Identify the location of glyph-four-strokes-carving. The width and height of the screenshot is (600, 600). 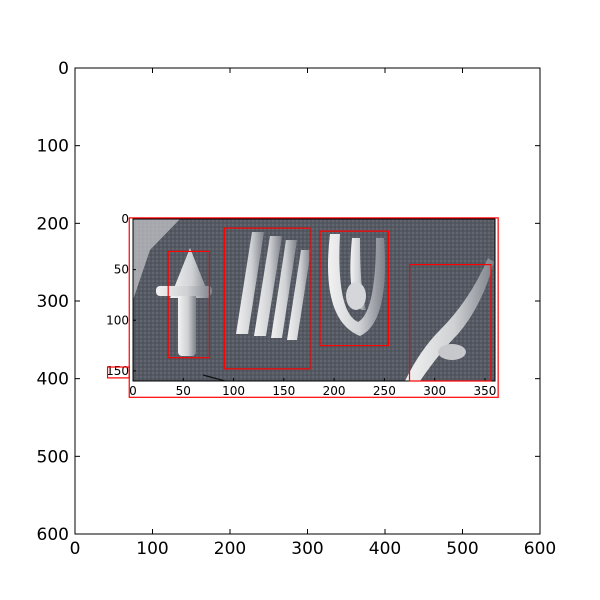
(273, 286).